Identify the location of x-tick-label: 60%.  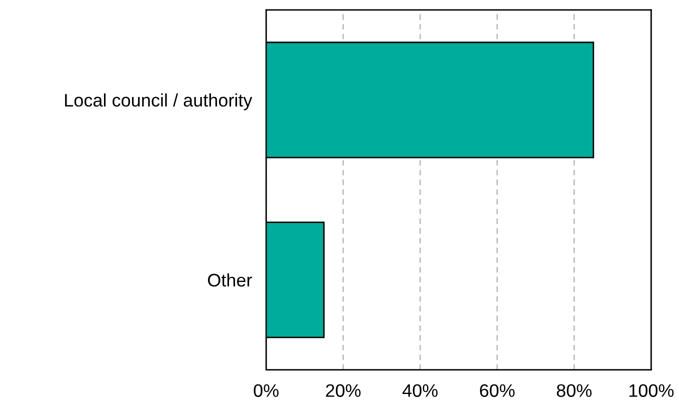
(497, 390).